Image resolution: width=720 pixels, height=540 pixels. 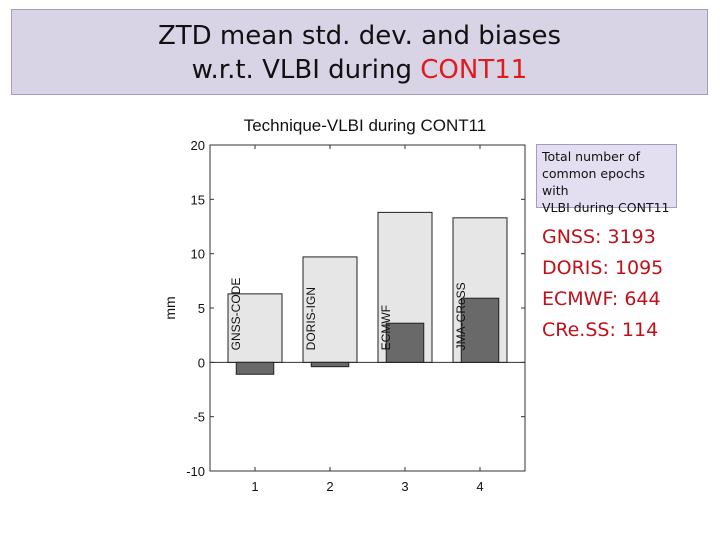 What do you see at coordinates (365, 125) in the screenshot?
I see `chart-title: Technique-VLBI during CONT11` at bounding box center [365, 125].